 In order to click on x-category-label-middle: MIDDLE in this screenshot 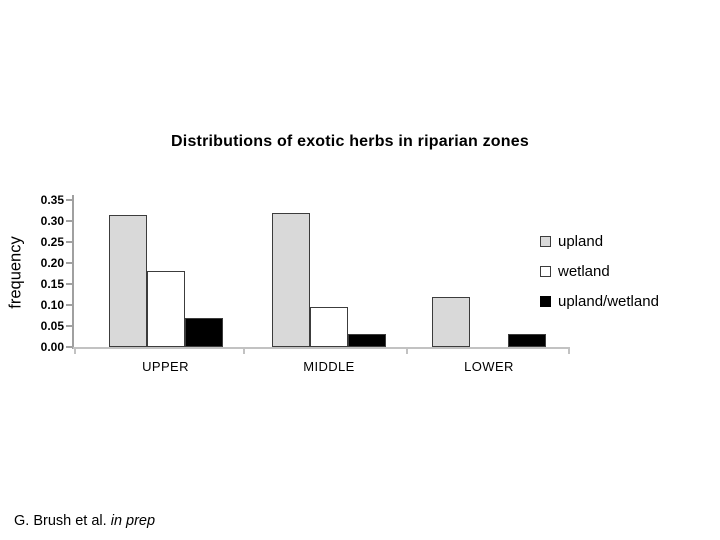, I will do `click(329, 366)`.